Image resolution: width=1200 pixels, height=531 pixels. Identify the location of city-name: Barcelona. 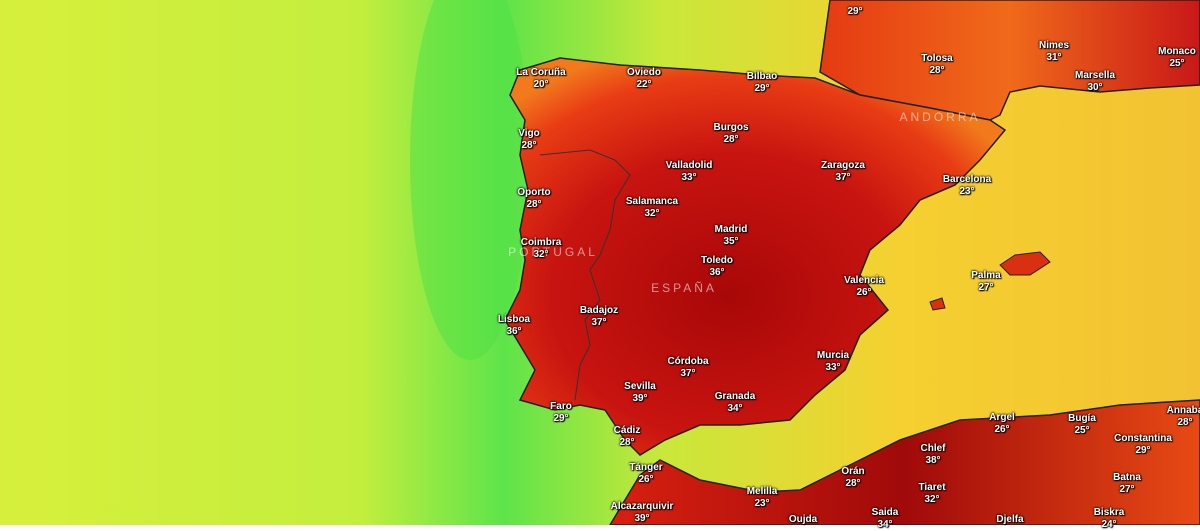
(967, 179).